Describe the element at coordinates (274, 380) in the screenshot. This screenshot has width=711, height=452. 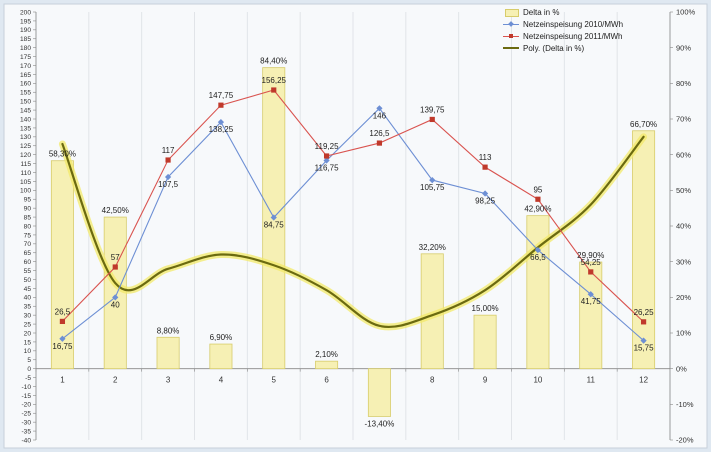
I see `x-tick-label: 5` at that location.